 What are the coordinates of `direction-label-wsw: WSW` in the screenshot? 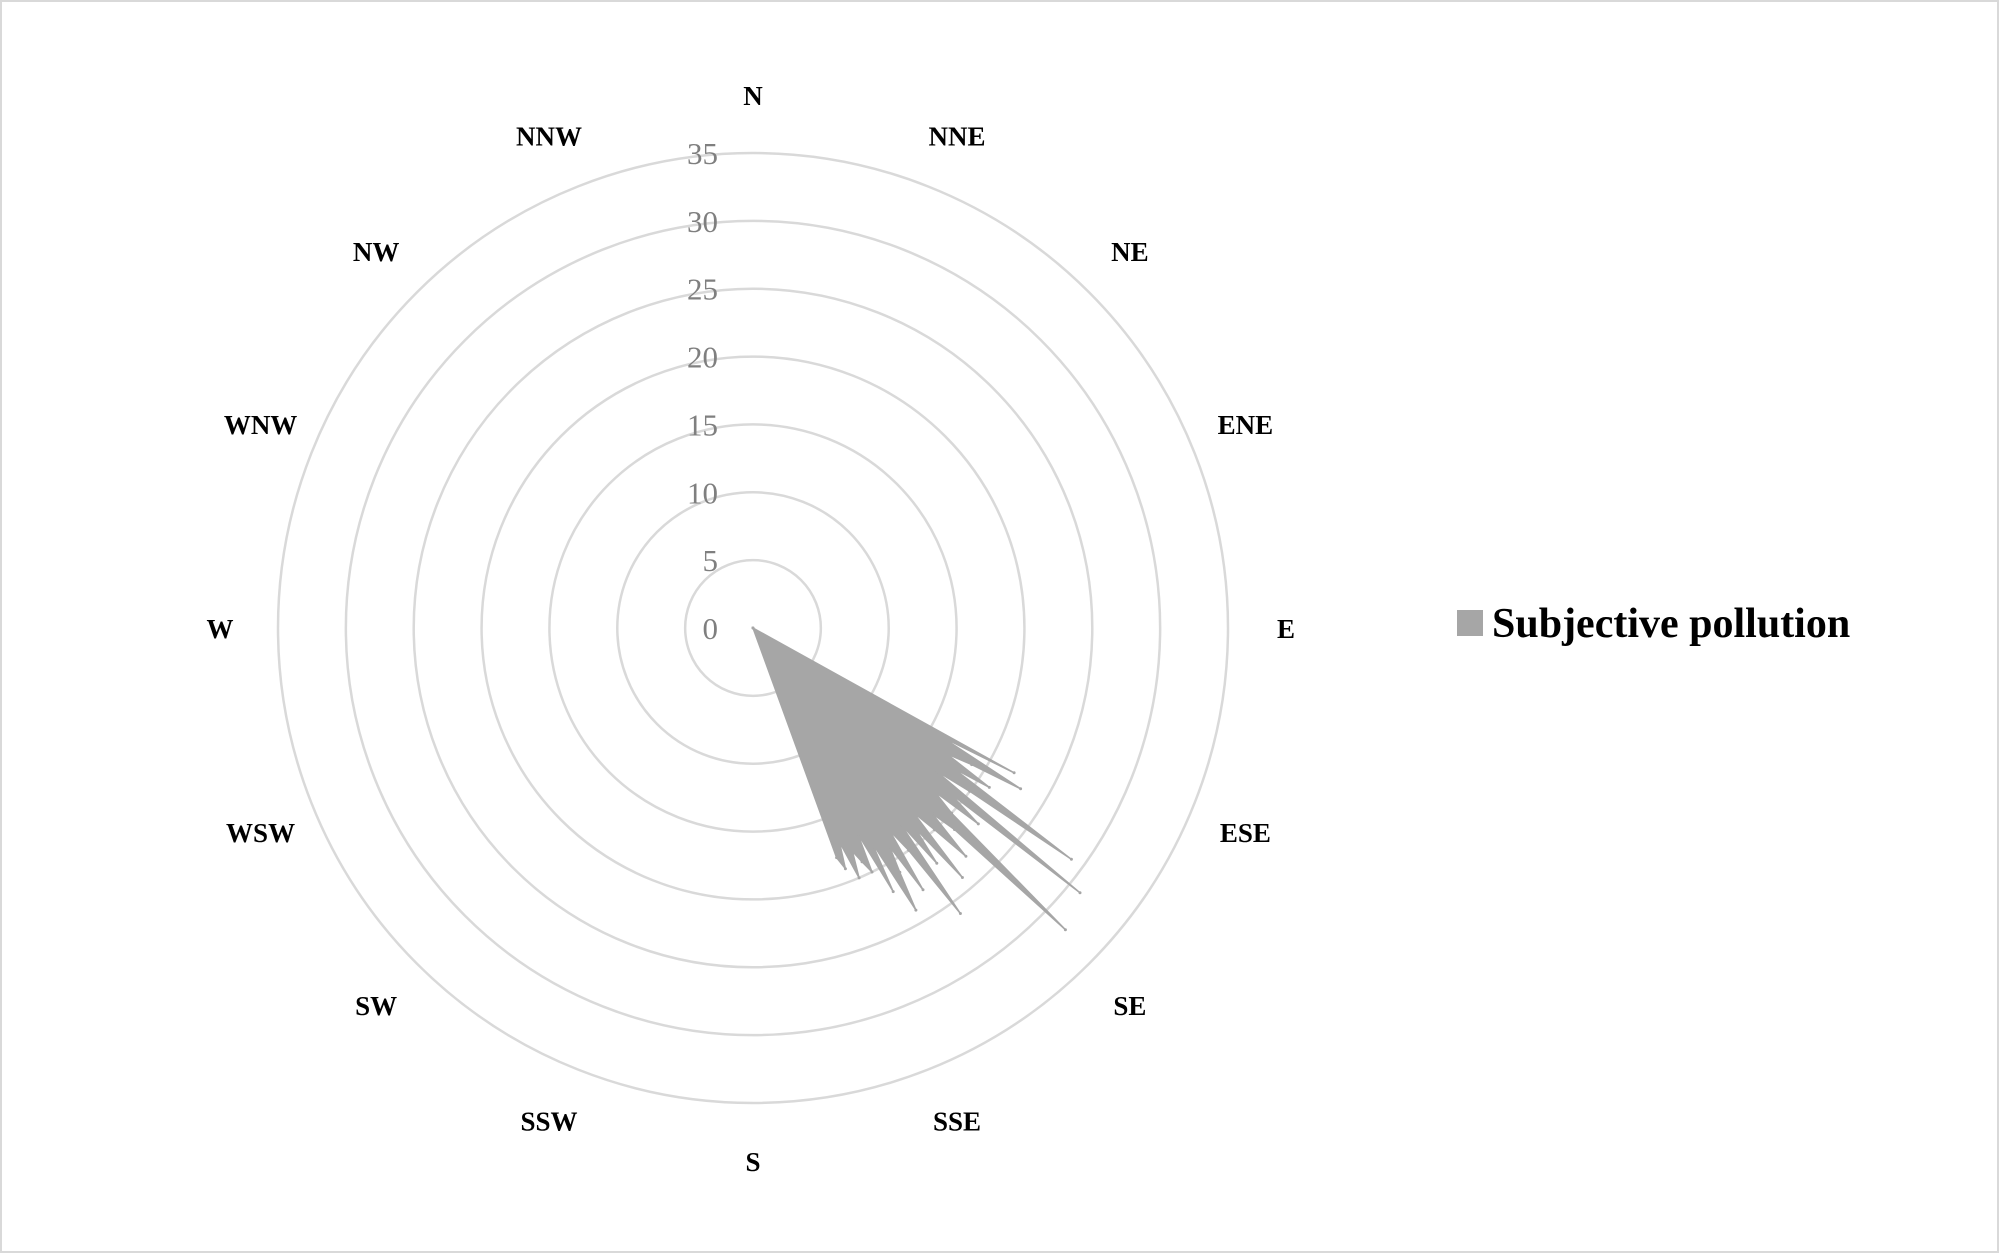 It's located at (260, 833).